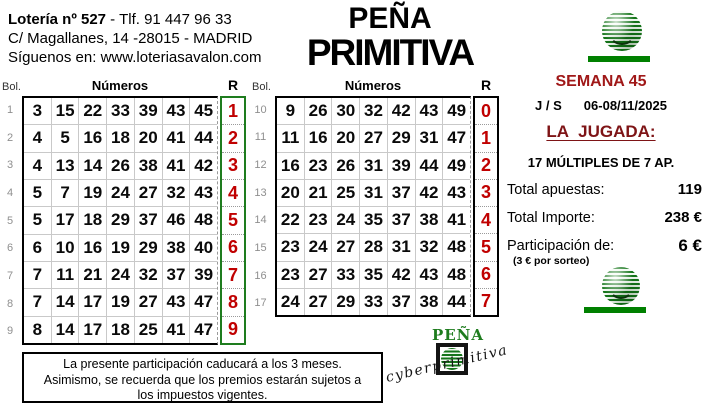  What do you see at coordinates (260, 109) in the screenshot?
I see `bol-number: 10` at bounding box center [260, 109].